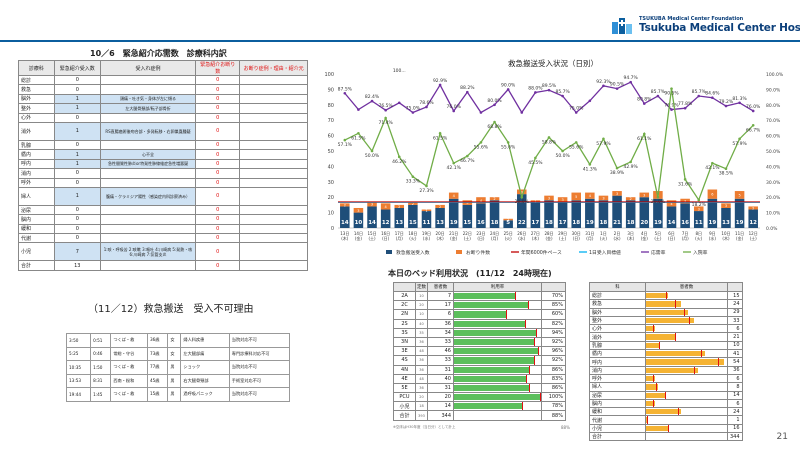 The height and width of the screenshot is (450, 800). Describe the element at coordinates (399, 162) in the screenshot. I see `admission-rate-value-label: 46.2%` at that location.